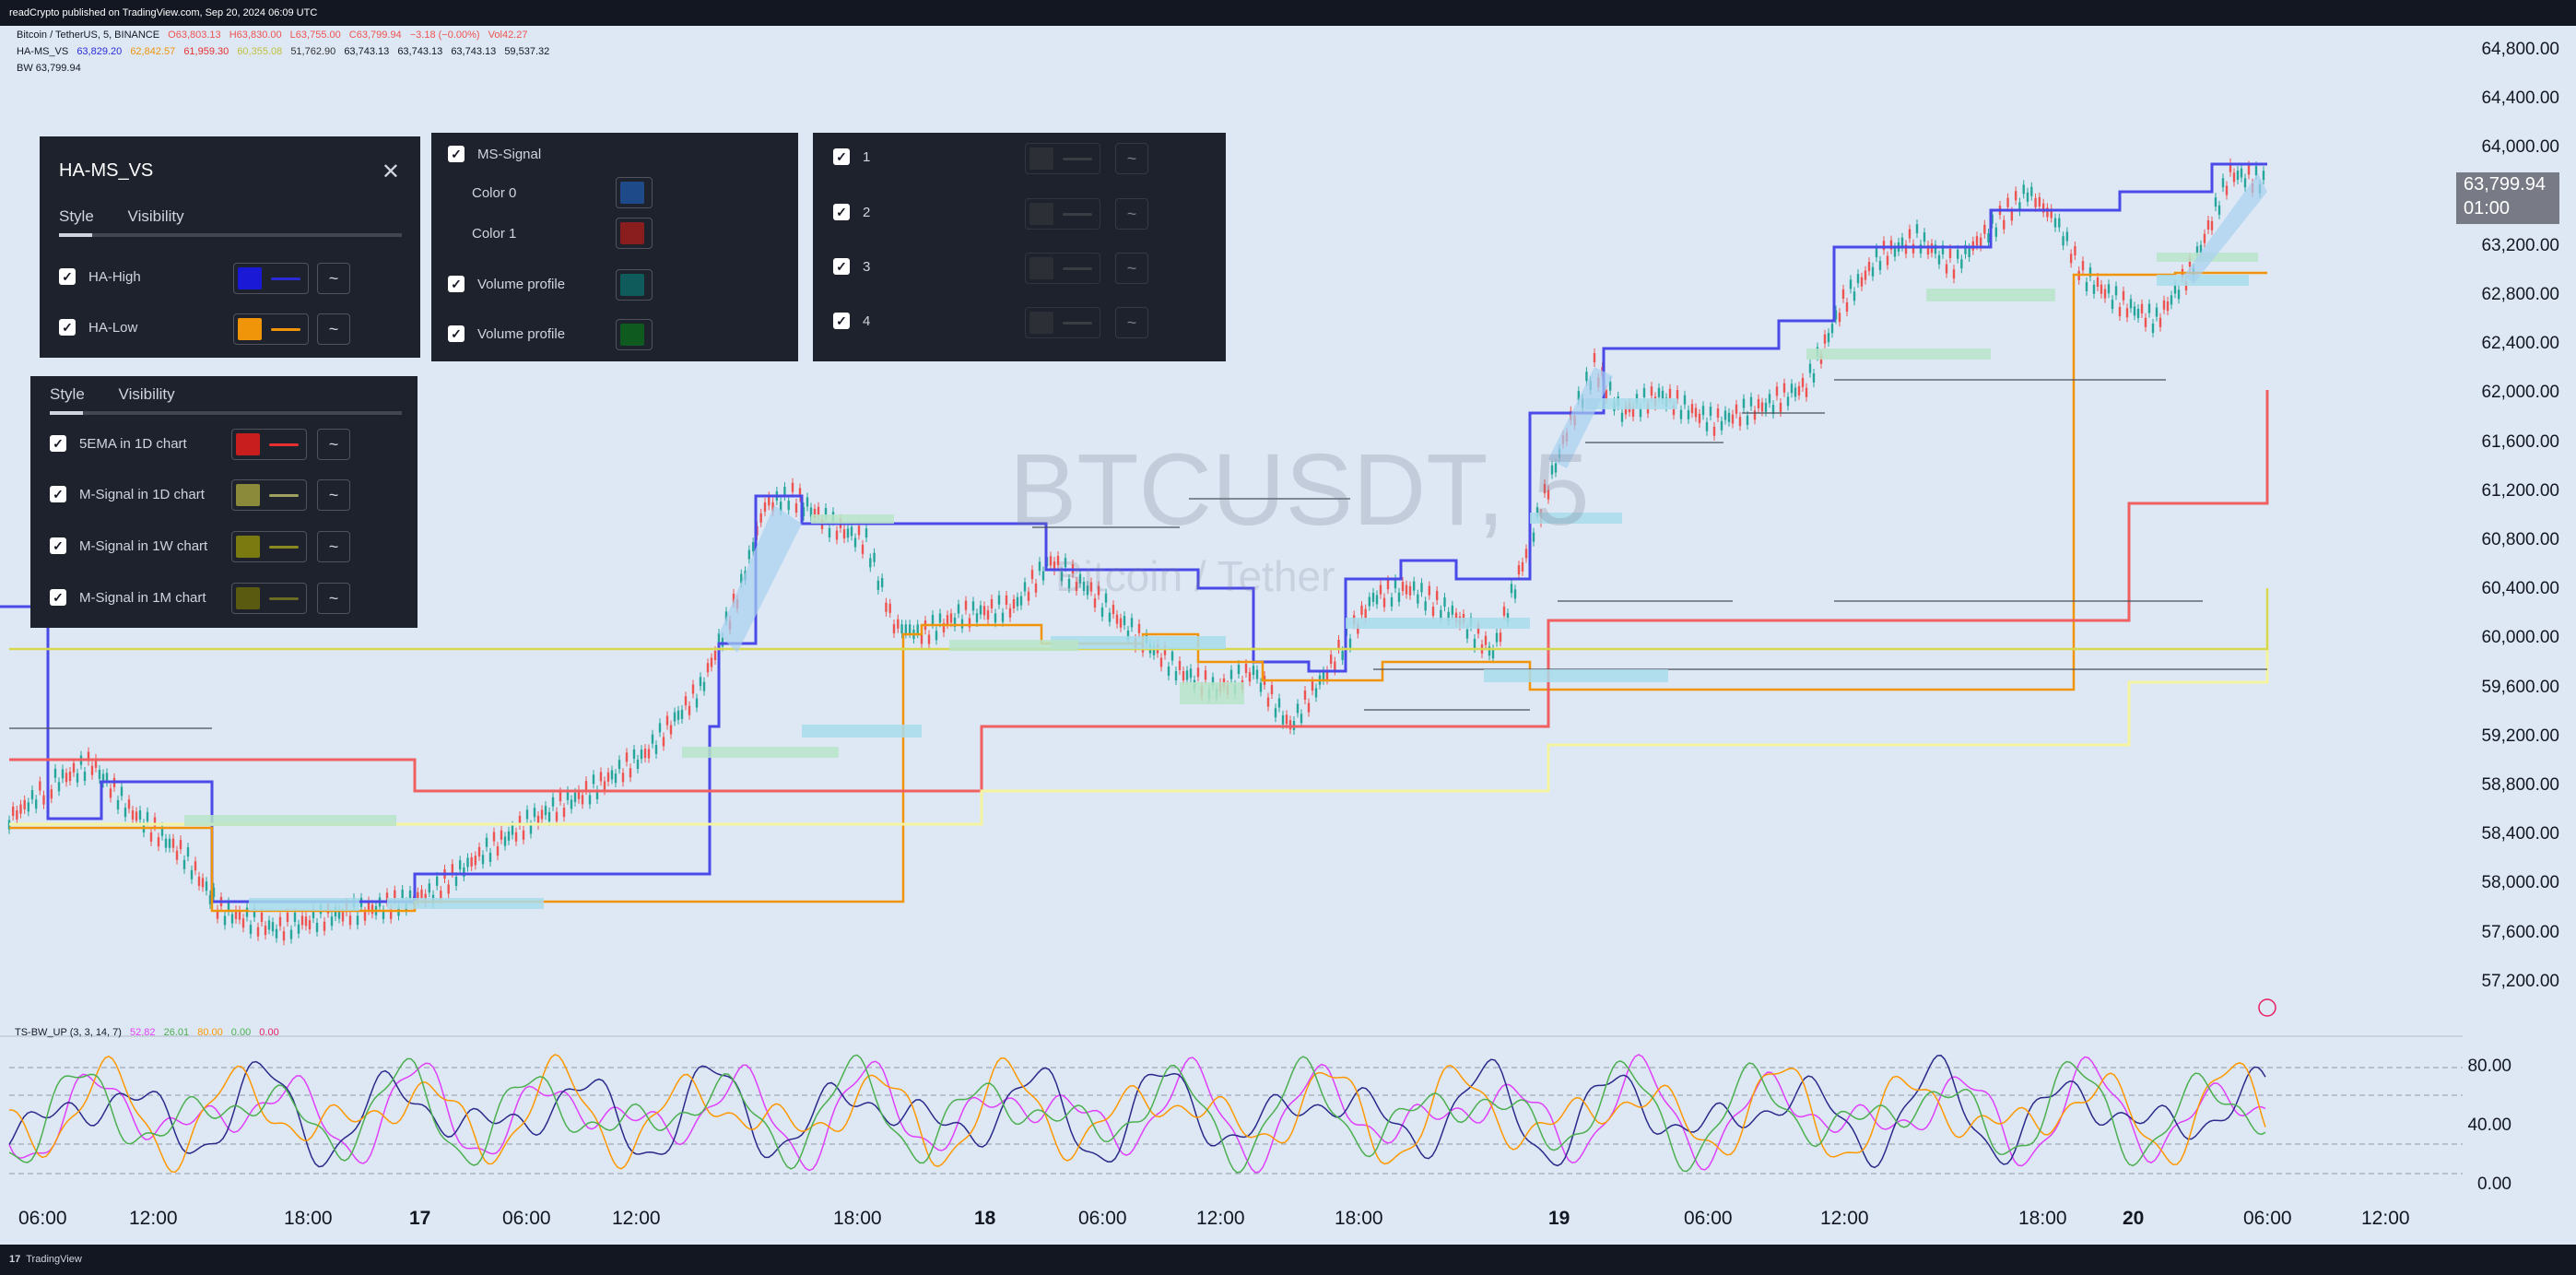 The height and width of the screenshot is (1275, 2576). What do you see at coordinates (1576, 676) in the screenshot?
I see `volume-profile-bar` at bounding box center [1576, 676].